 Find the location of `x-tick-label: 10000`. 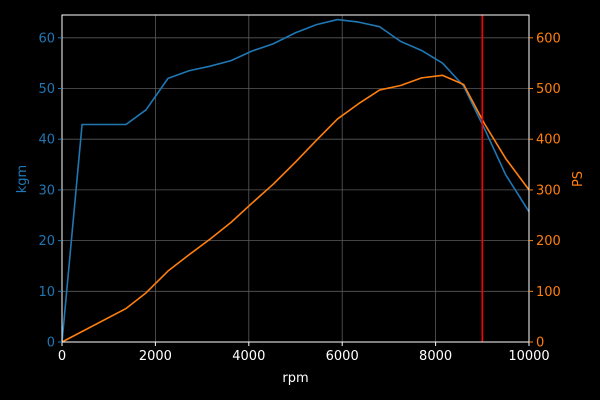

x-tick-label: 10000 is located at coordinates (528, 356).